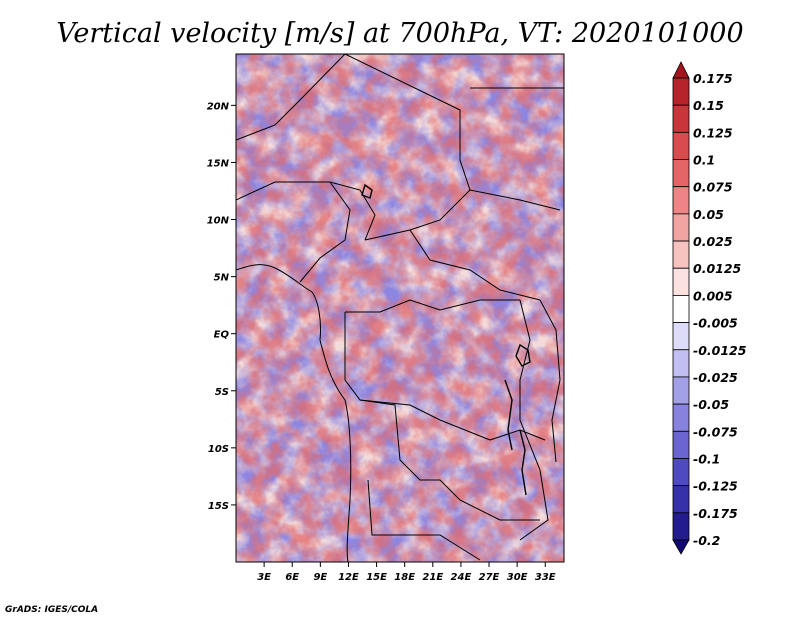 This screenshot has height=618, width=800. I want to click on colorbar-label: 0.125, so click(713, 132).